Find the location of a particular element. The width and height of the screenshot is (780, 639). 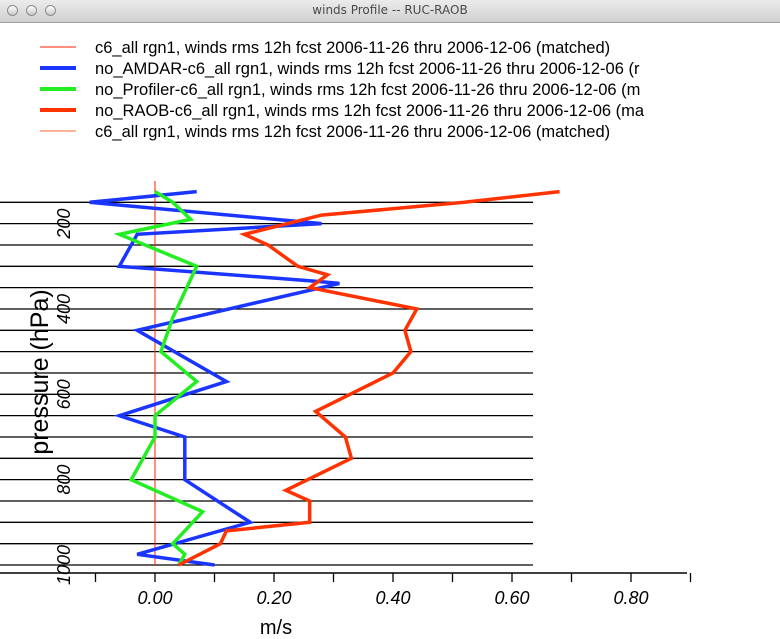

zoom-button is located at coordinates (50, 10).